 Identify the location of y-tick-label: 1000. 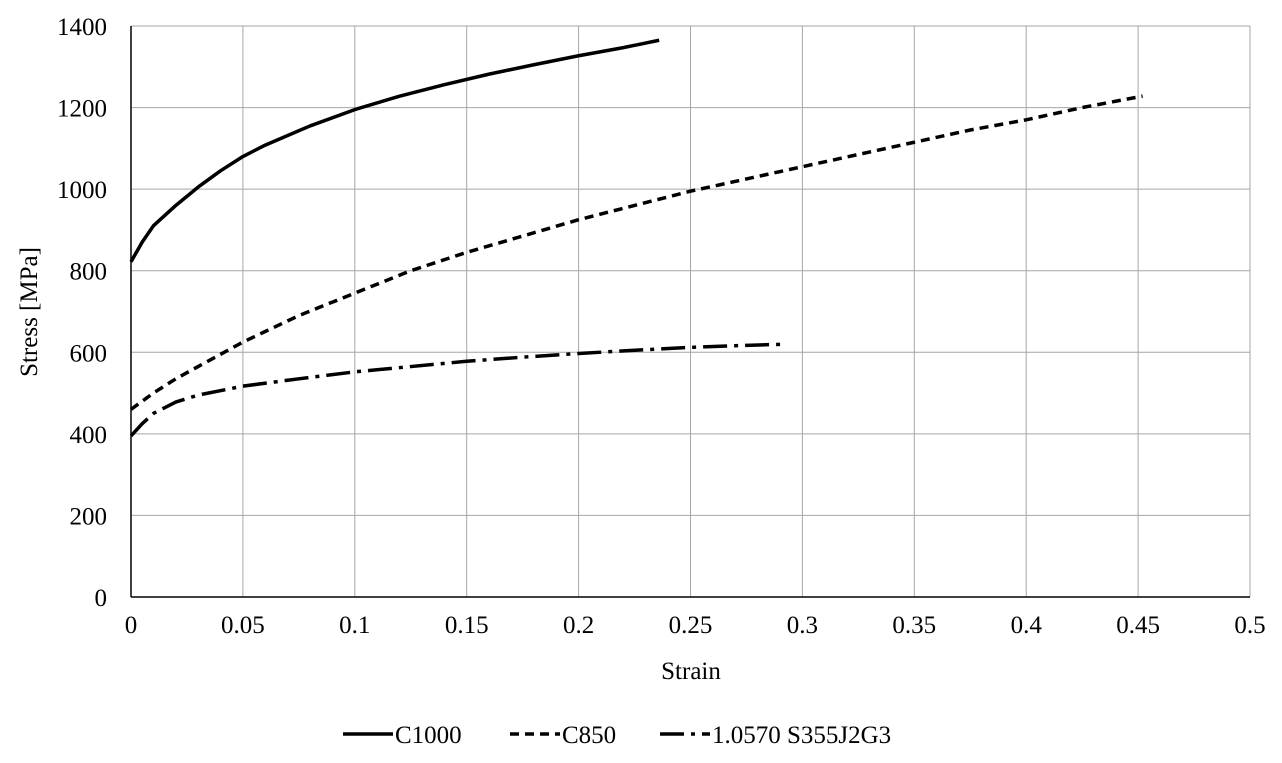
(82, 190).